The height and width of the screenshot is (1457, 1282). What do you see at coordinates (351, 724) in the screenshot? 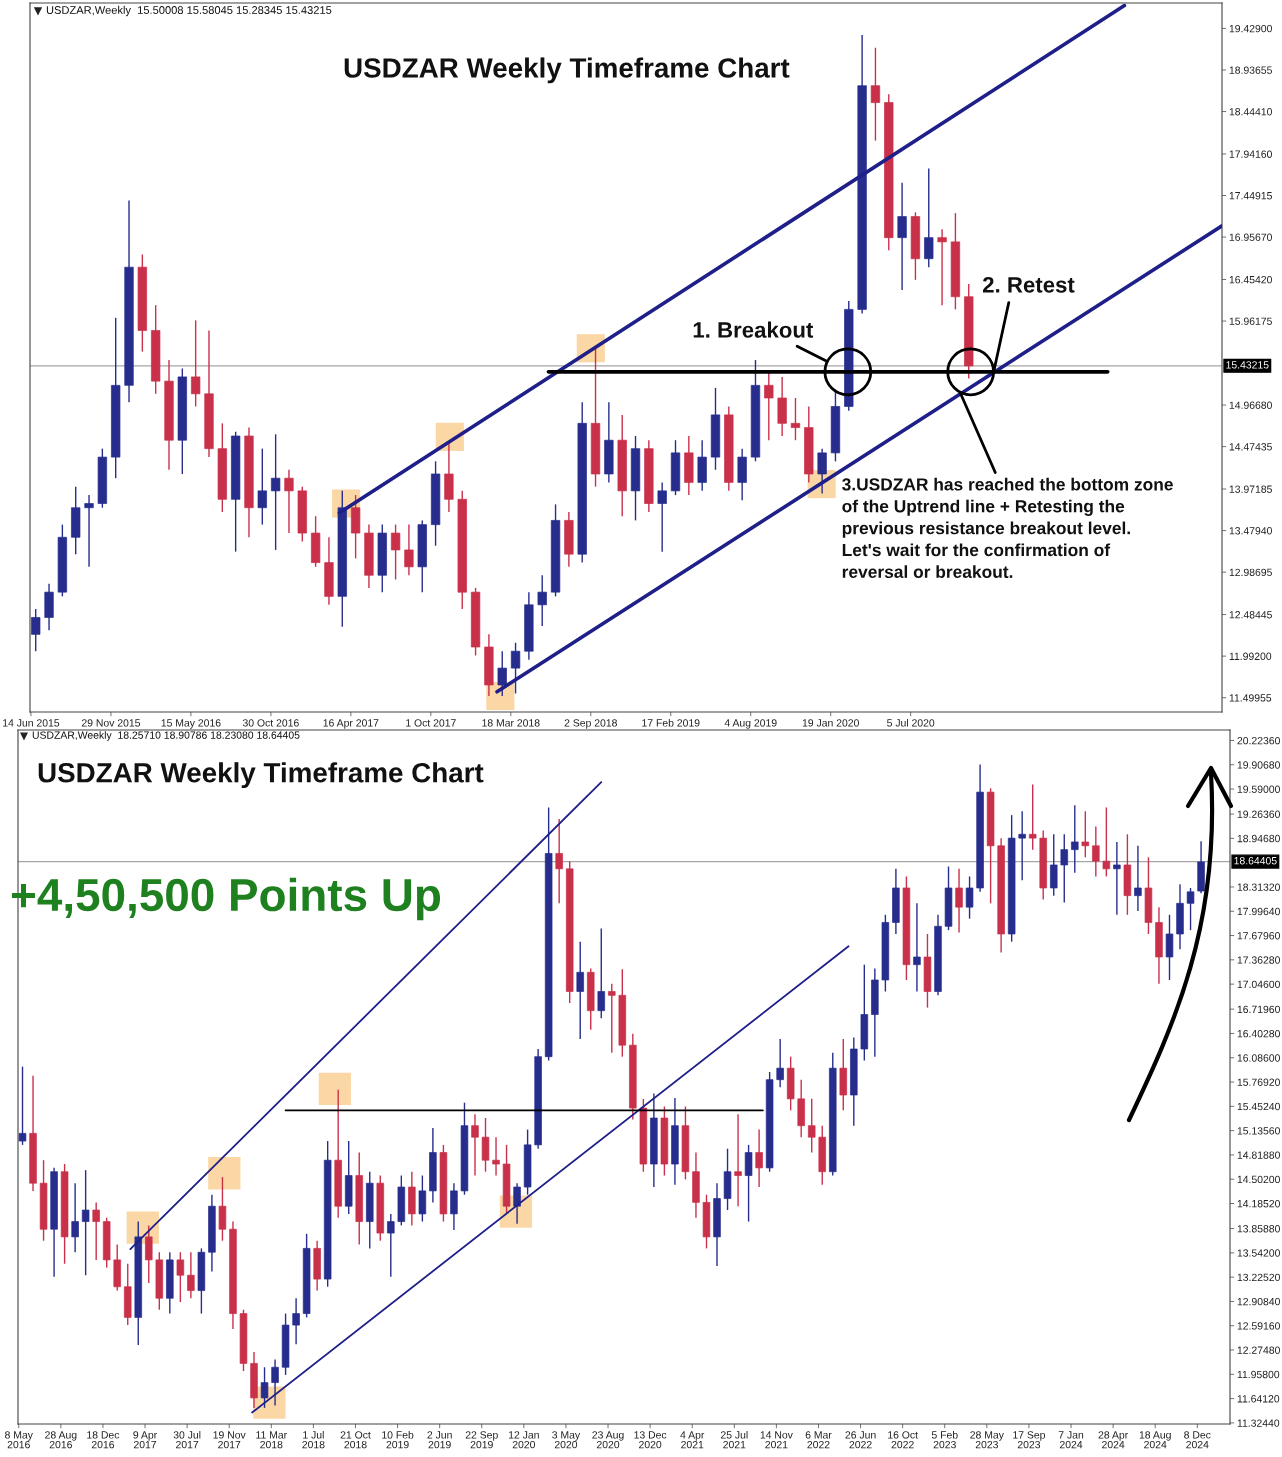
I see `x-tick-label: 16 Apr 2017` at bounding box center [351, 724].